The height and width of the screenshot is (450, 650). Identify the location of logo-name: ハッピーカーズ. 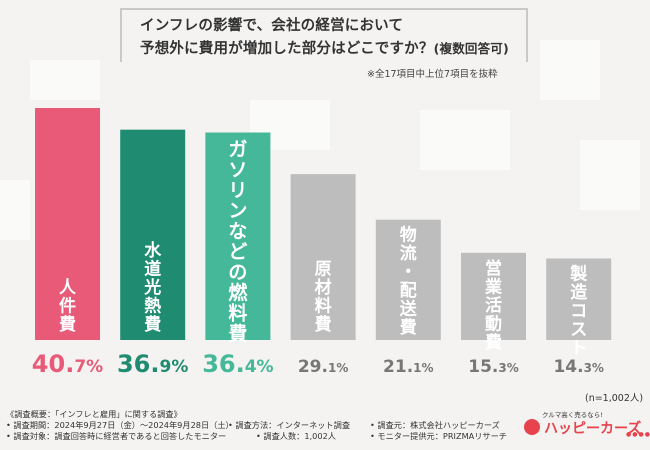
(593, 429).